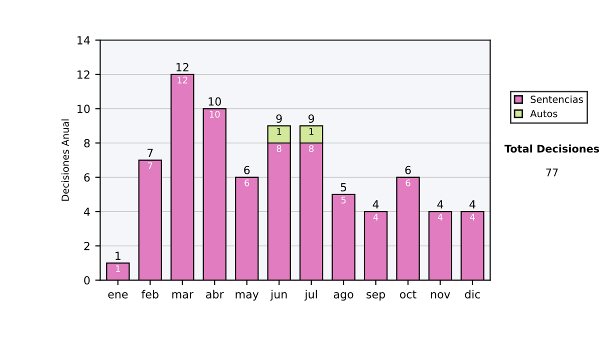  Describe the element at coordinates (182, 67) in the screenshot. I see `total-label: 12` at that location.